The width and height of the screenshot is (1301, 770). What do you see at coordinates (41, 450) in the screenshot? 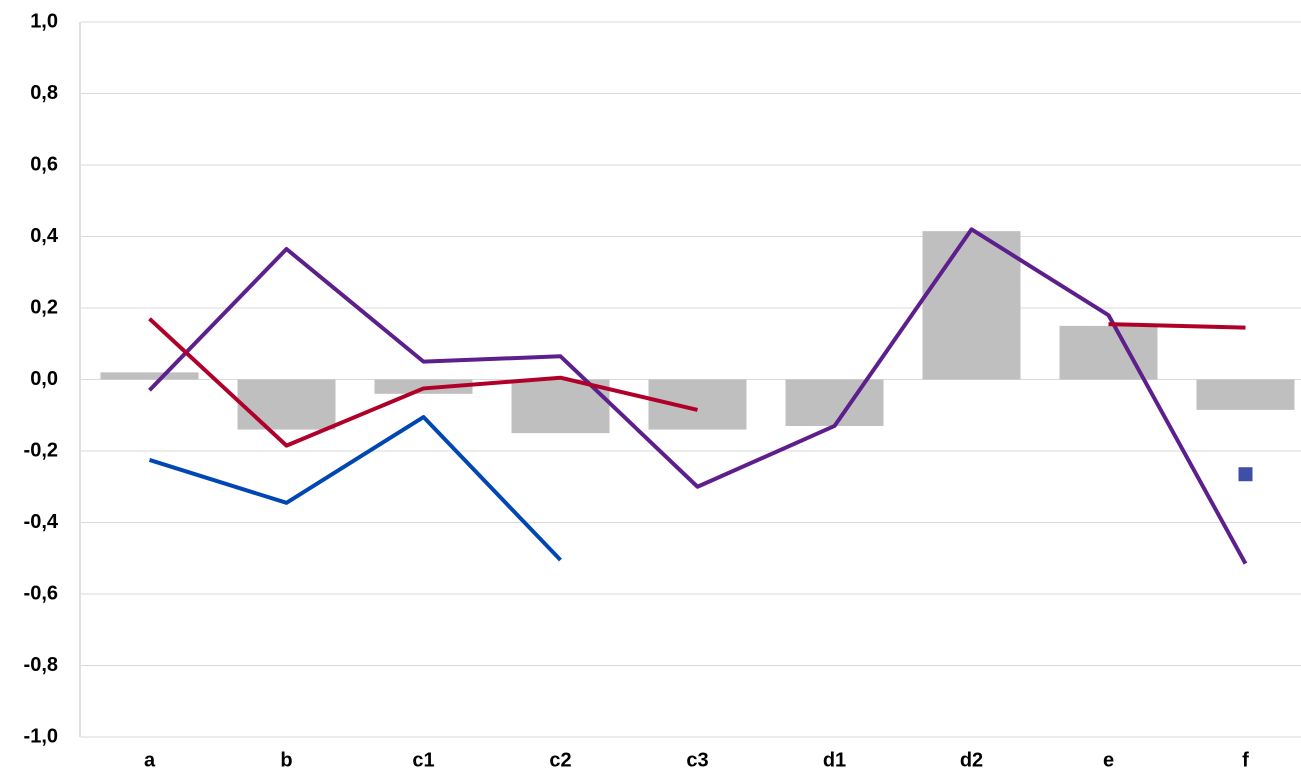
I see `y-tick-label: -0,2` at bounding box center [41, 450].